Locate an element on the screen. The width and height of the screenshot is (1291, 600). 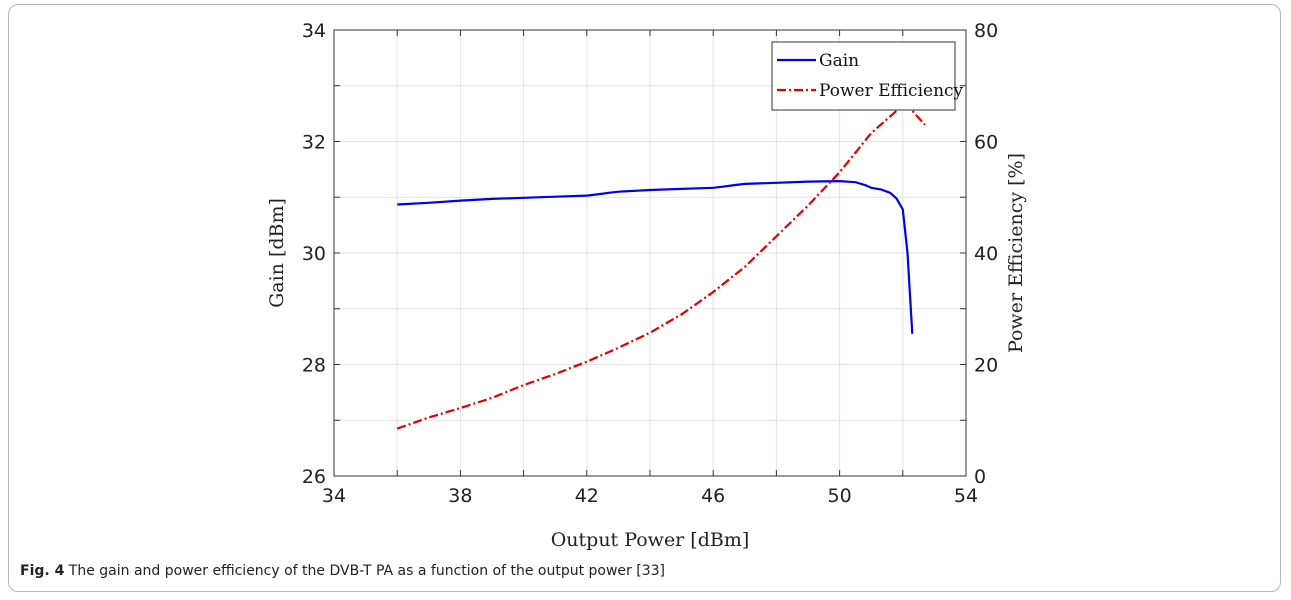
y-right-tick-label: 20 is located at coordinates (986, 366).